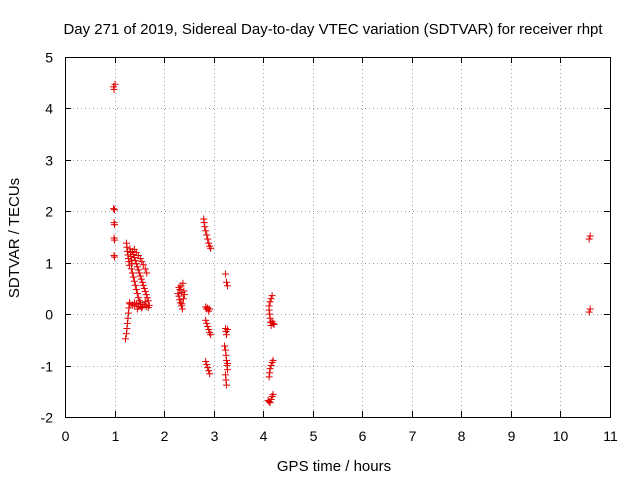 This screenshot has height=480, width=640. Describe the element at coordinates (363, 436) in the screenshot. I see `x-tick-label: 6` at that location.